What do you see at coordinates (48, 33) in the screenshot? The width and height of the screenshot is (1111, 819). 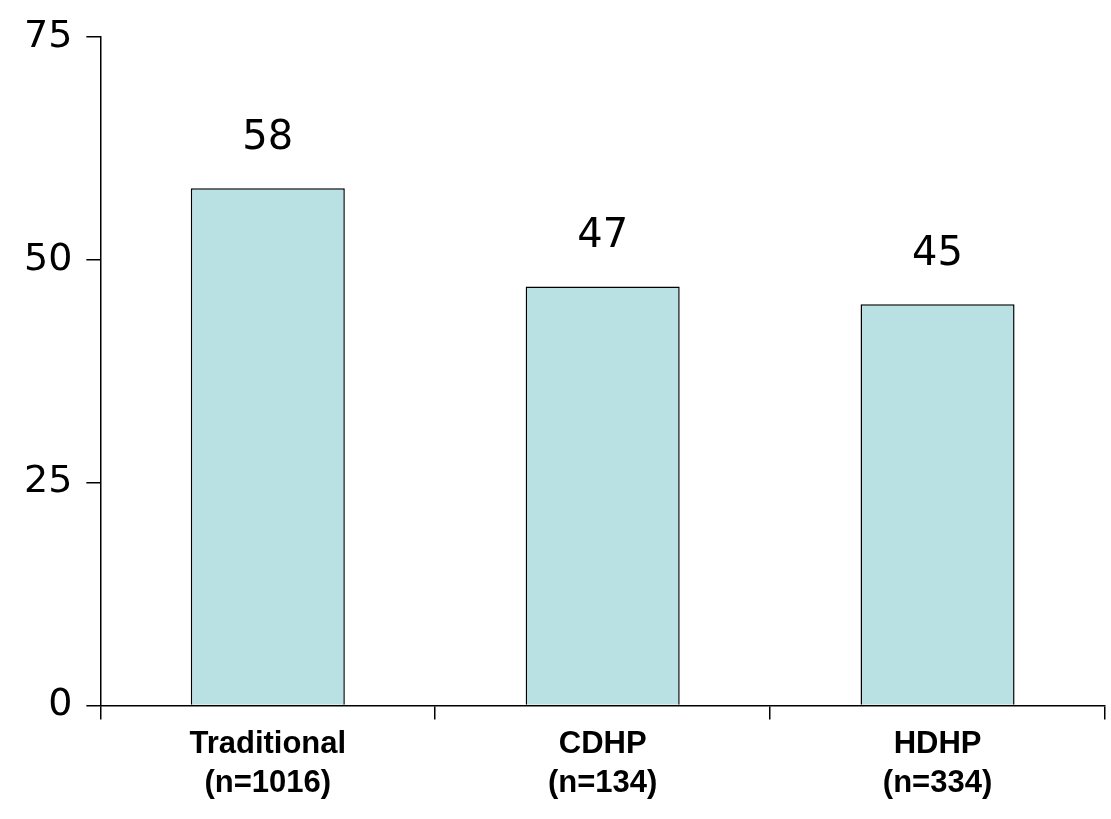 I see `y-tick-label: 75` at bounding box center [48, 33].